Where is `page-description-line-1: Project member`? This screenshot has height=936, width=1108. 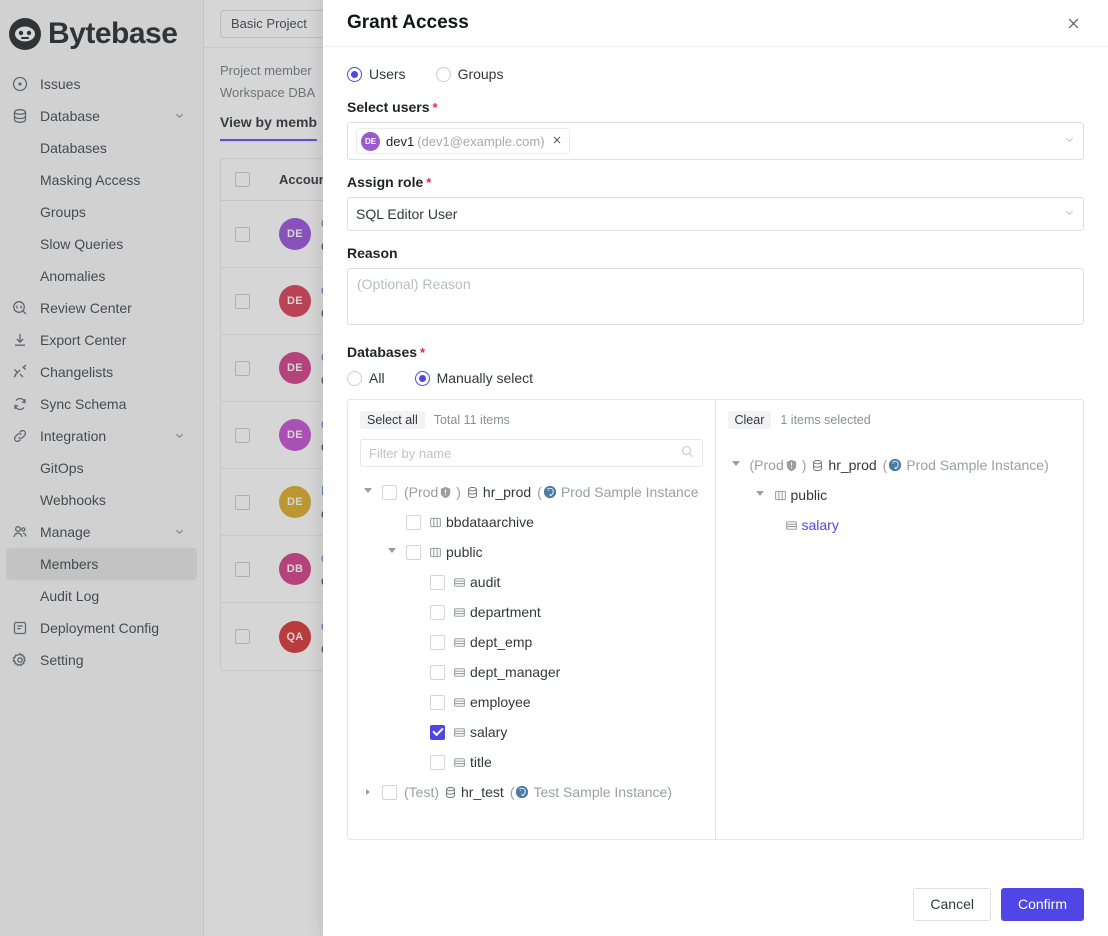
page-description-line-1: Project member is located at coordinates (266, 70).